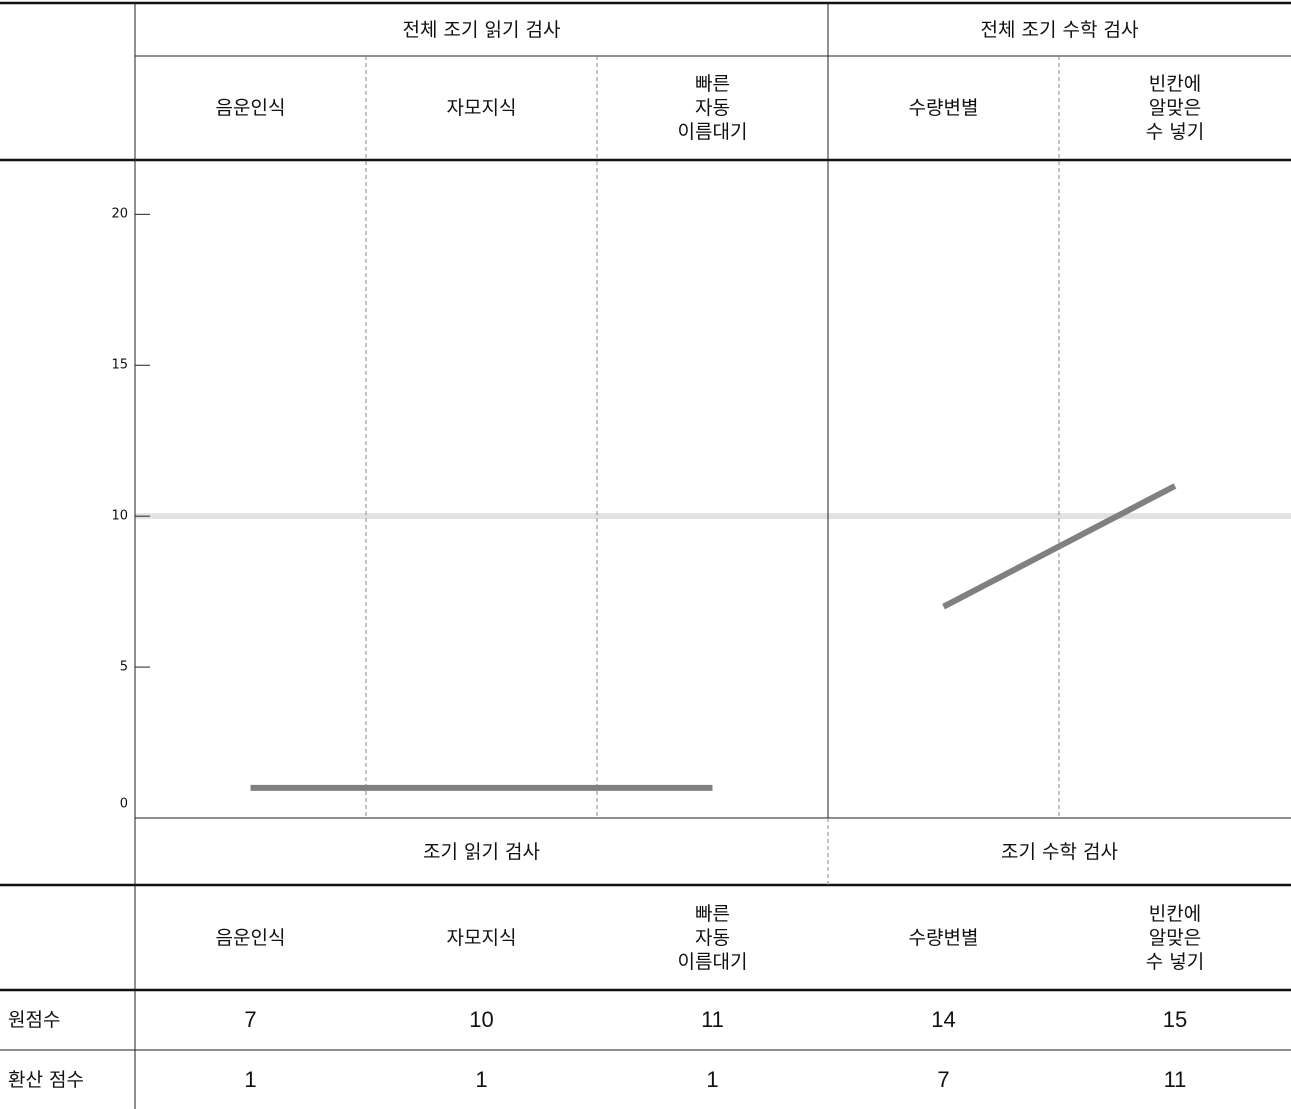 This screenshot has height=1109, width=1291. What do you see at coordinates (1175, 1019) in the screenshot?
I see `table-cell: 15` at bounding box center [1175, 1019].